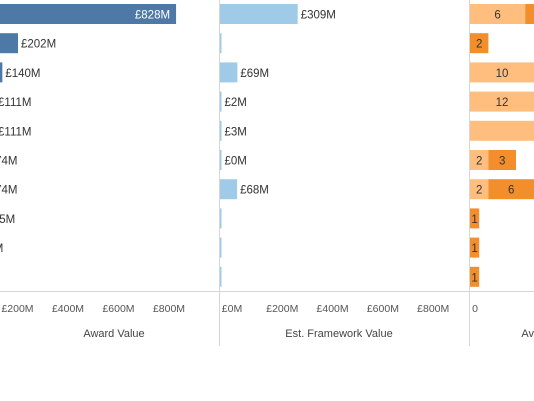 This screenshot has height=401, width=534. Describe the element at coordinates (1, 249) in the screenshot. I see `award-value-label: £18M` at that location.